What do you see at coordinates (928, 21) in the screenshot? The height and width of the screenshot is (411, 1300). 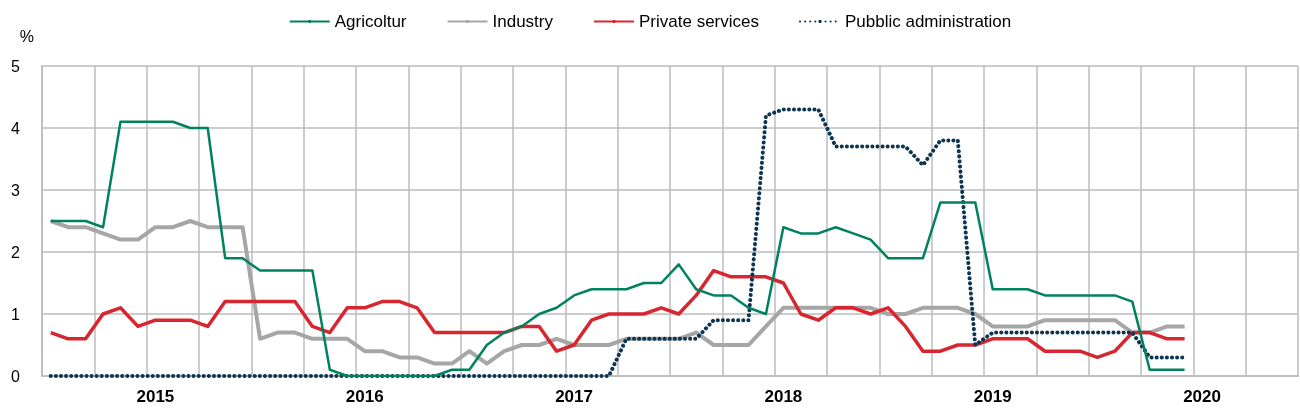 I see `legend-label: Pubblic administration` at bounding box center [928, 21].